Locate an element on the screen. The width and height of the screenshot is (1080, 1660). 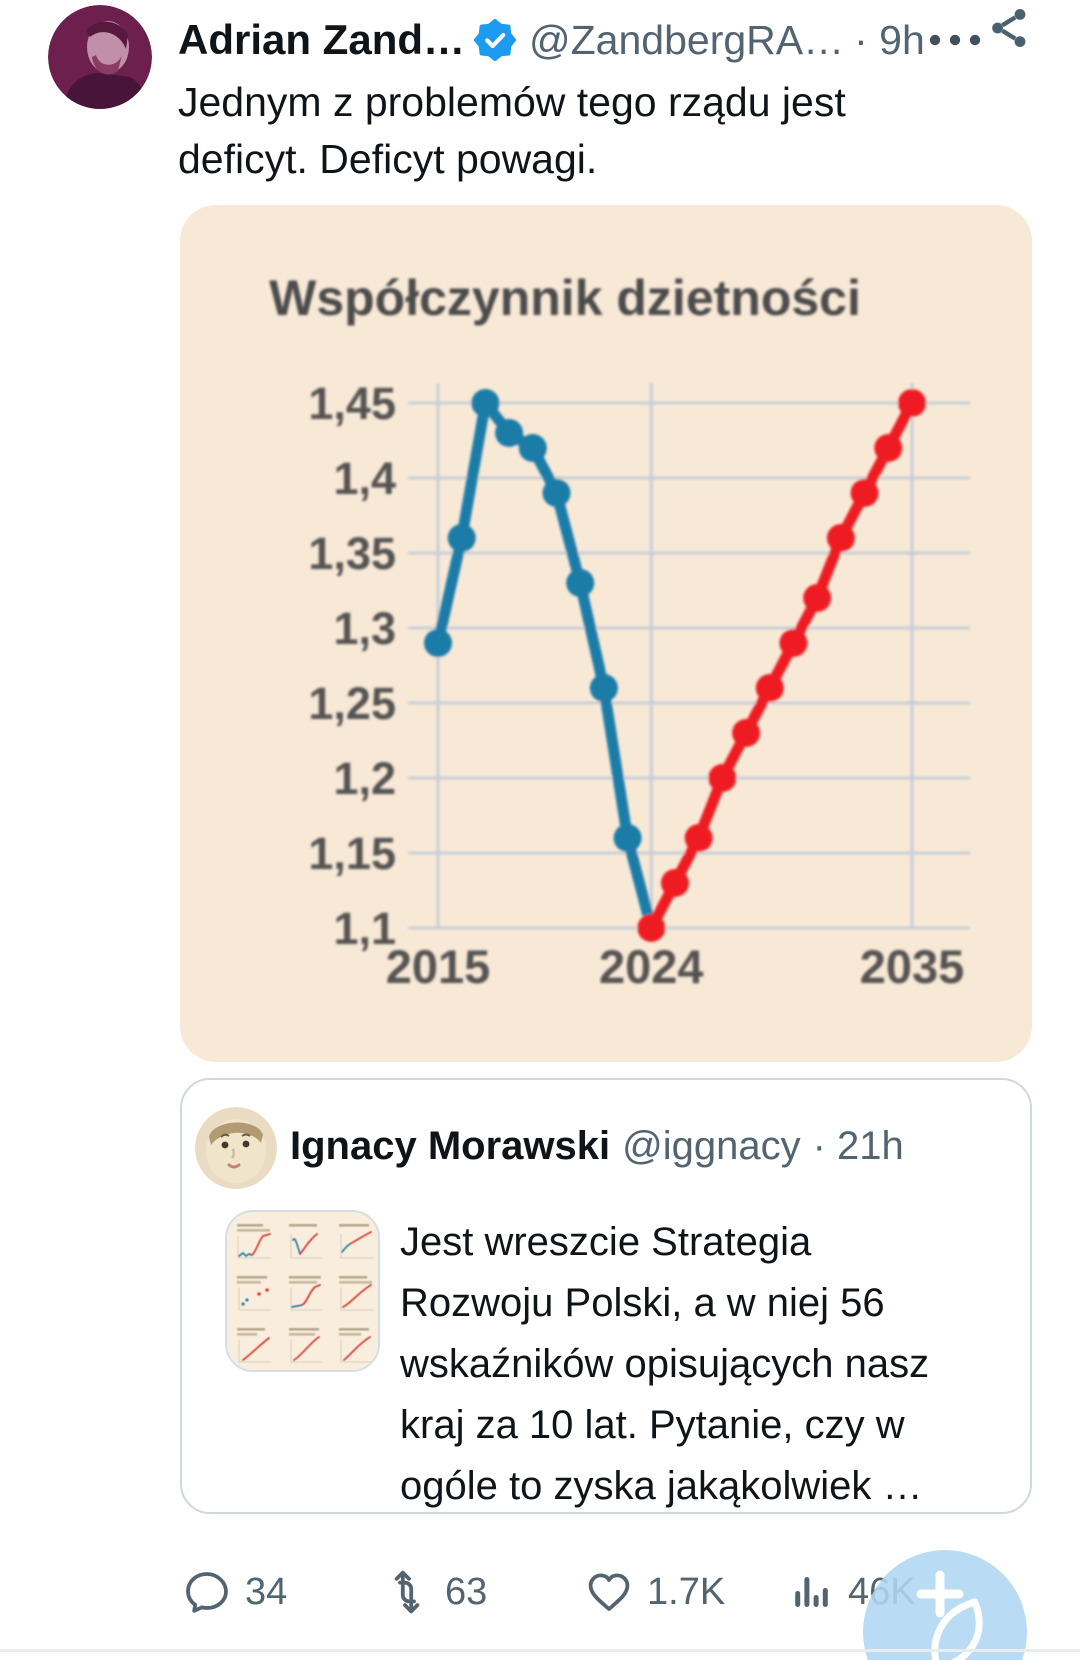
x-tick-label: 2024 is located at coordinates (651, 966).